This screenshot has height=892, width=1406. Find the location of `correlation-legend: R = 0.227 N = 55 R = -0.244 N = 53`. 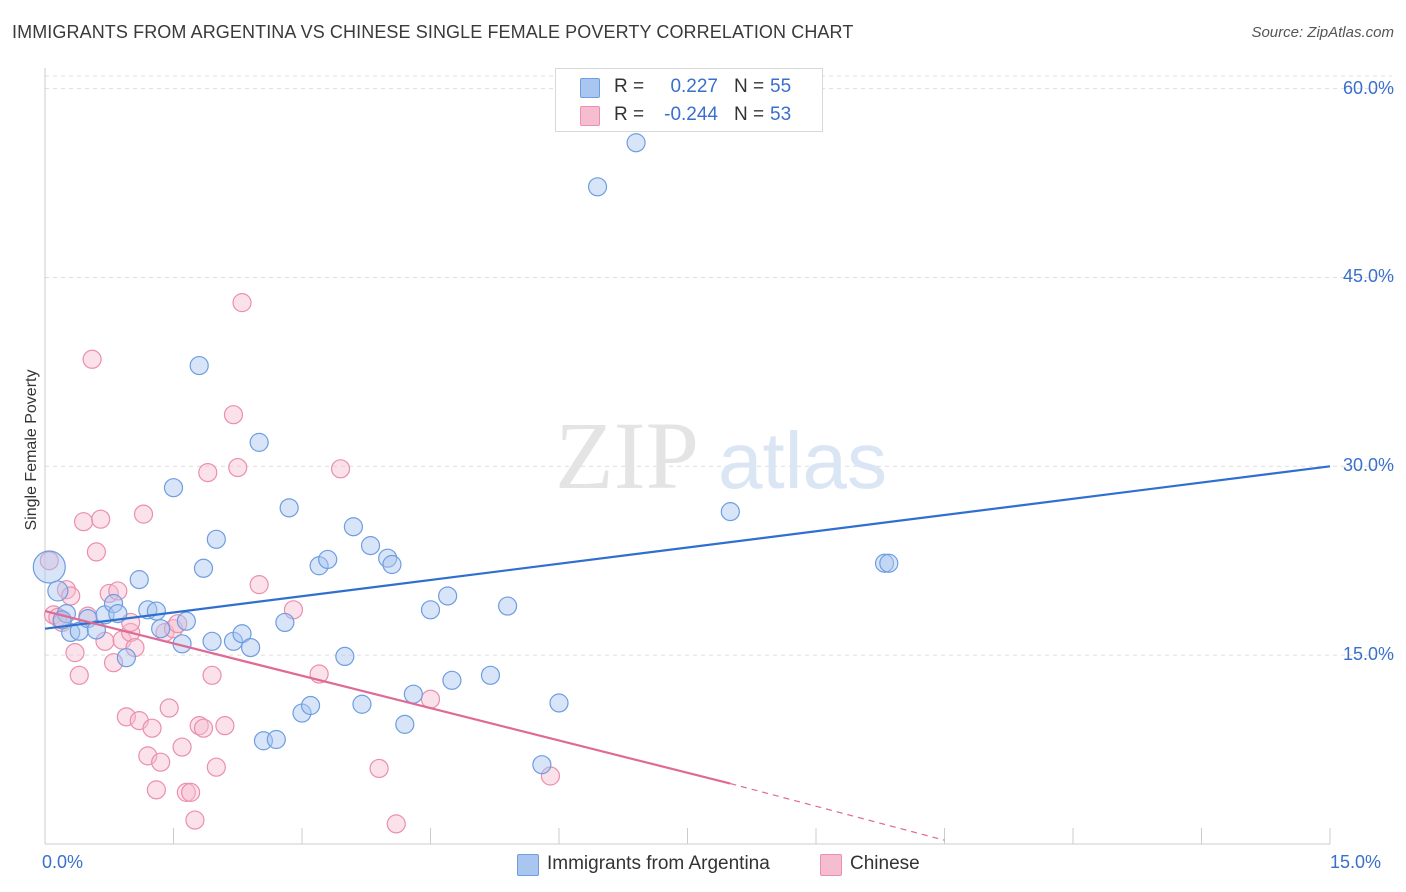

correlation-legend: R = 0.227 N = 55 R = -0.244 N = 53 is located at coordinates (689, 100).